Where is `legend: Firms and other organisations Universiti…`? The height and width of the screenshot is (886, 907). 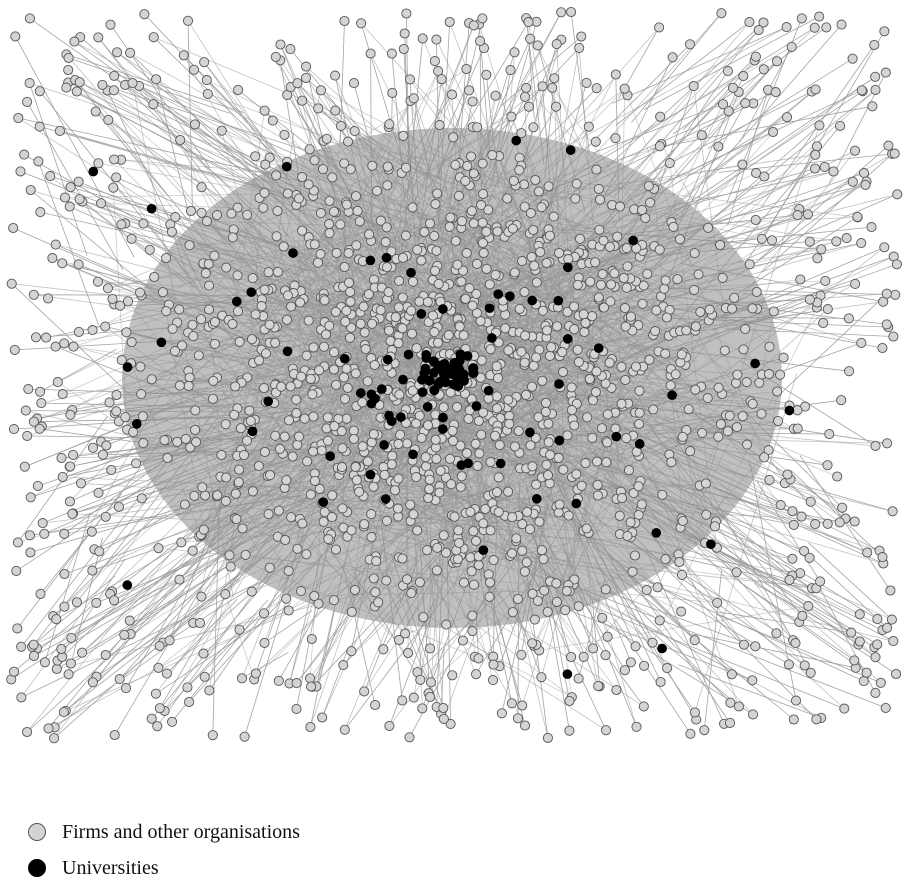 legend: Firms and other organisations Universiti… is located at coordinates (278, 850).